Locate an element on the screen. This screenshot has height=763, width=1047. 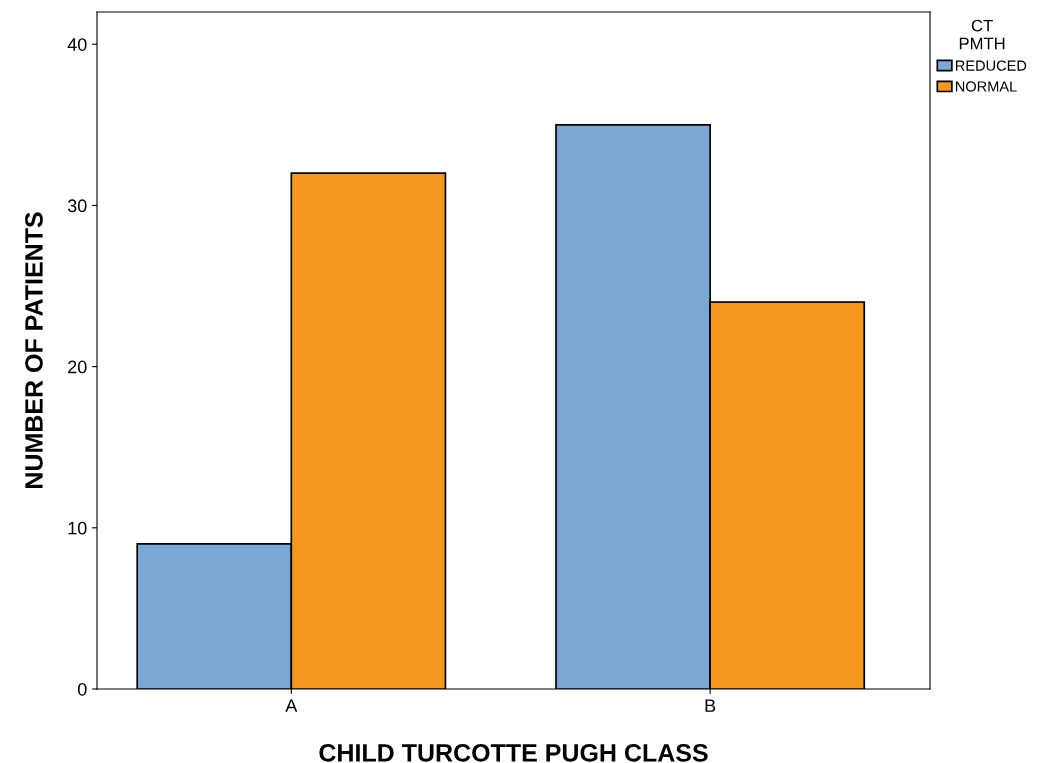
legend-label: NORMAL is located at coordinates (986, 86).